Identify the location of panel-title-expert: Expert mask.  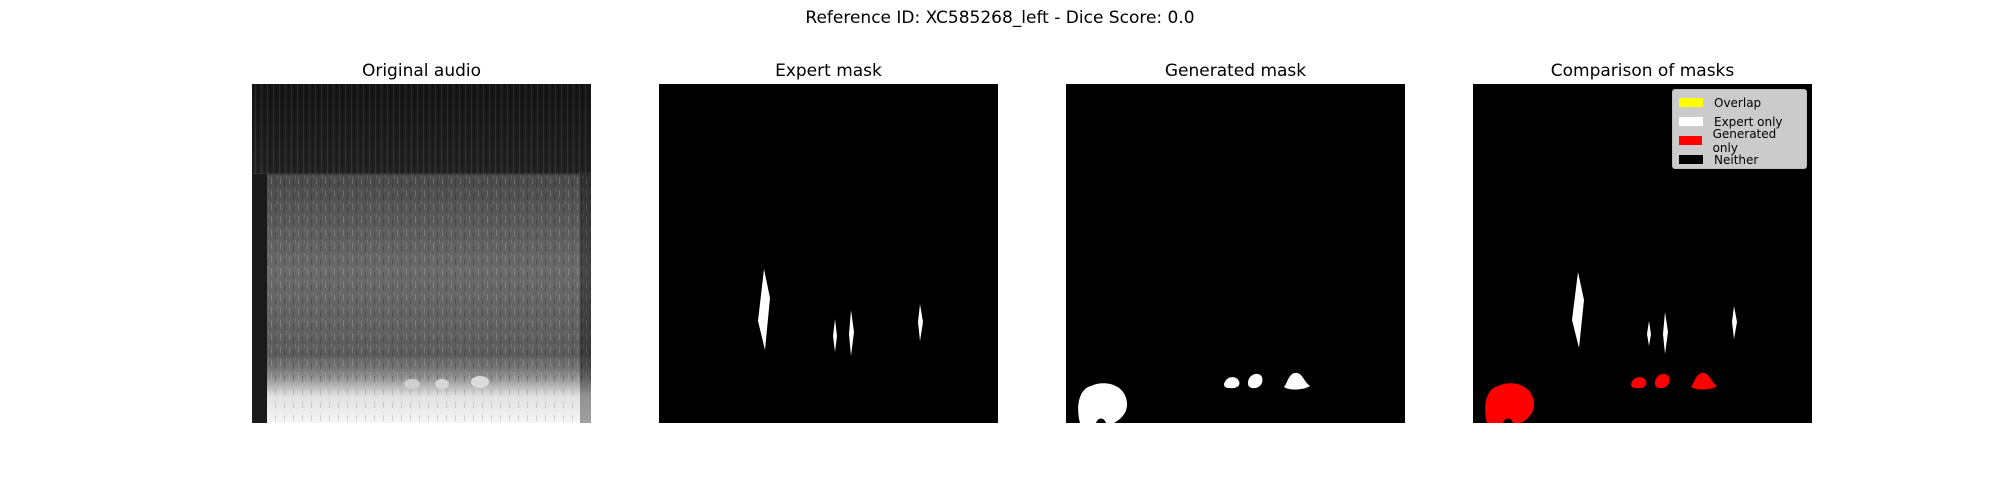
(828, 71).